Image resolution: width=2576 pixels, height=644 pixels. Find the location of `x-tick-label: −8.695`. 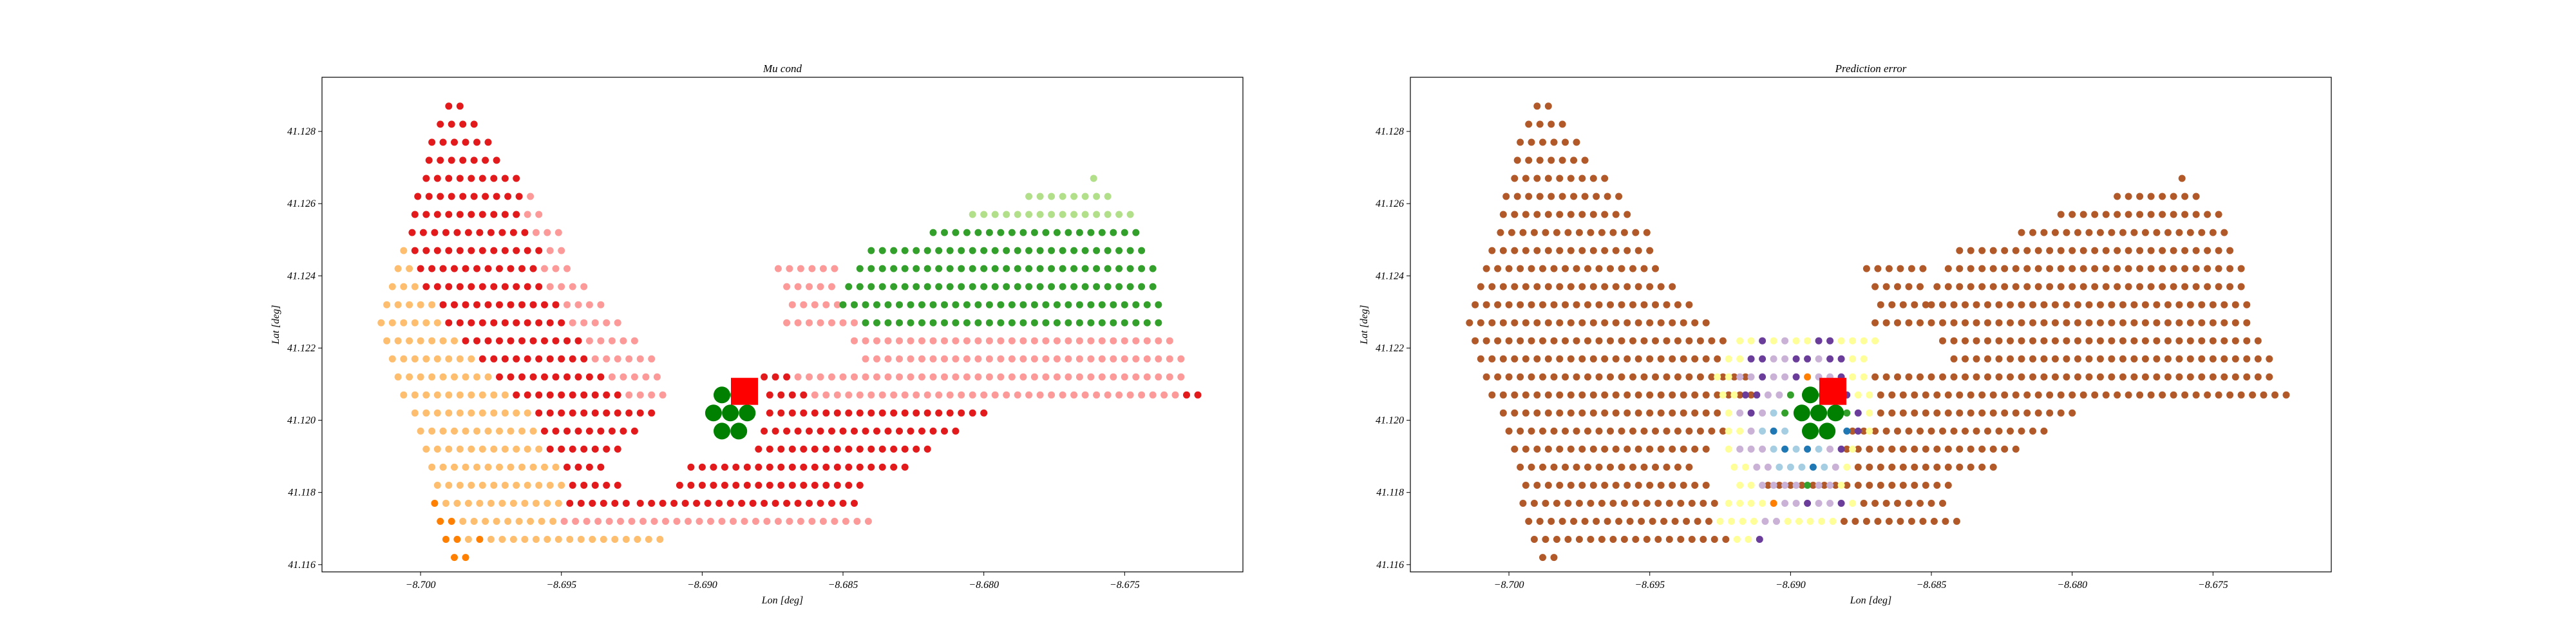

x-tick-label: −8.695 is located at coordinates (1649, 586).